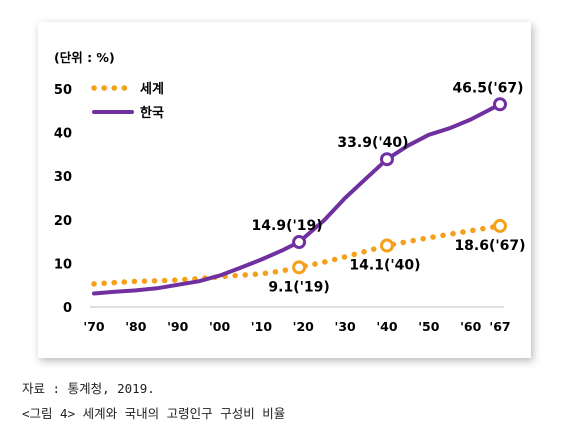 This screenshot has height=446, width=564. Describe the element at coordinates (499, 326) in the screenshot. I see `x-tick-label: '67` at that location.